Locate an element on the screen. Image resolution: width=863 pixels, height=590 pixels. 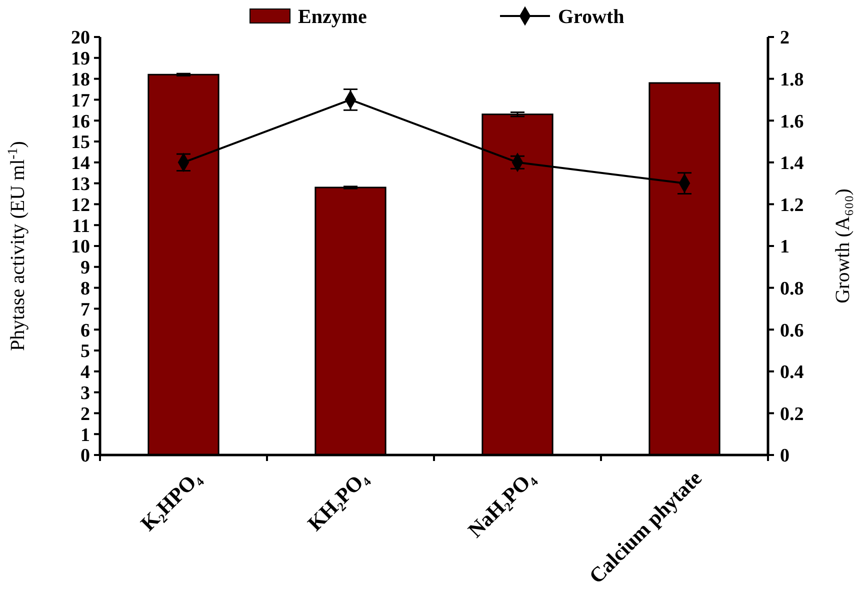
y-tick-label: 9 is located at coordinates (85, 268).